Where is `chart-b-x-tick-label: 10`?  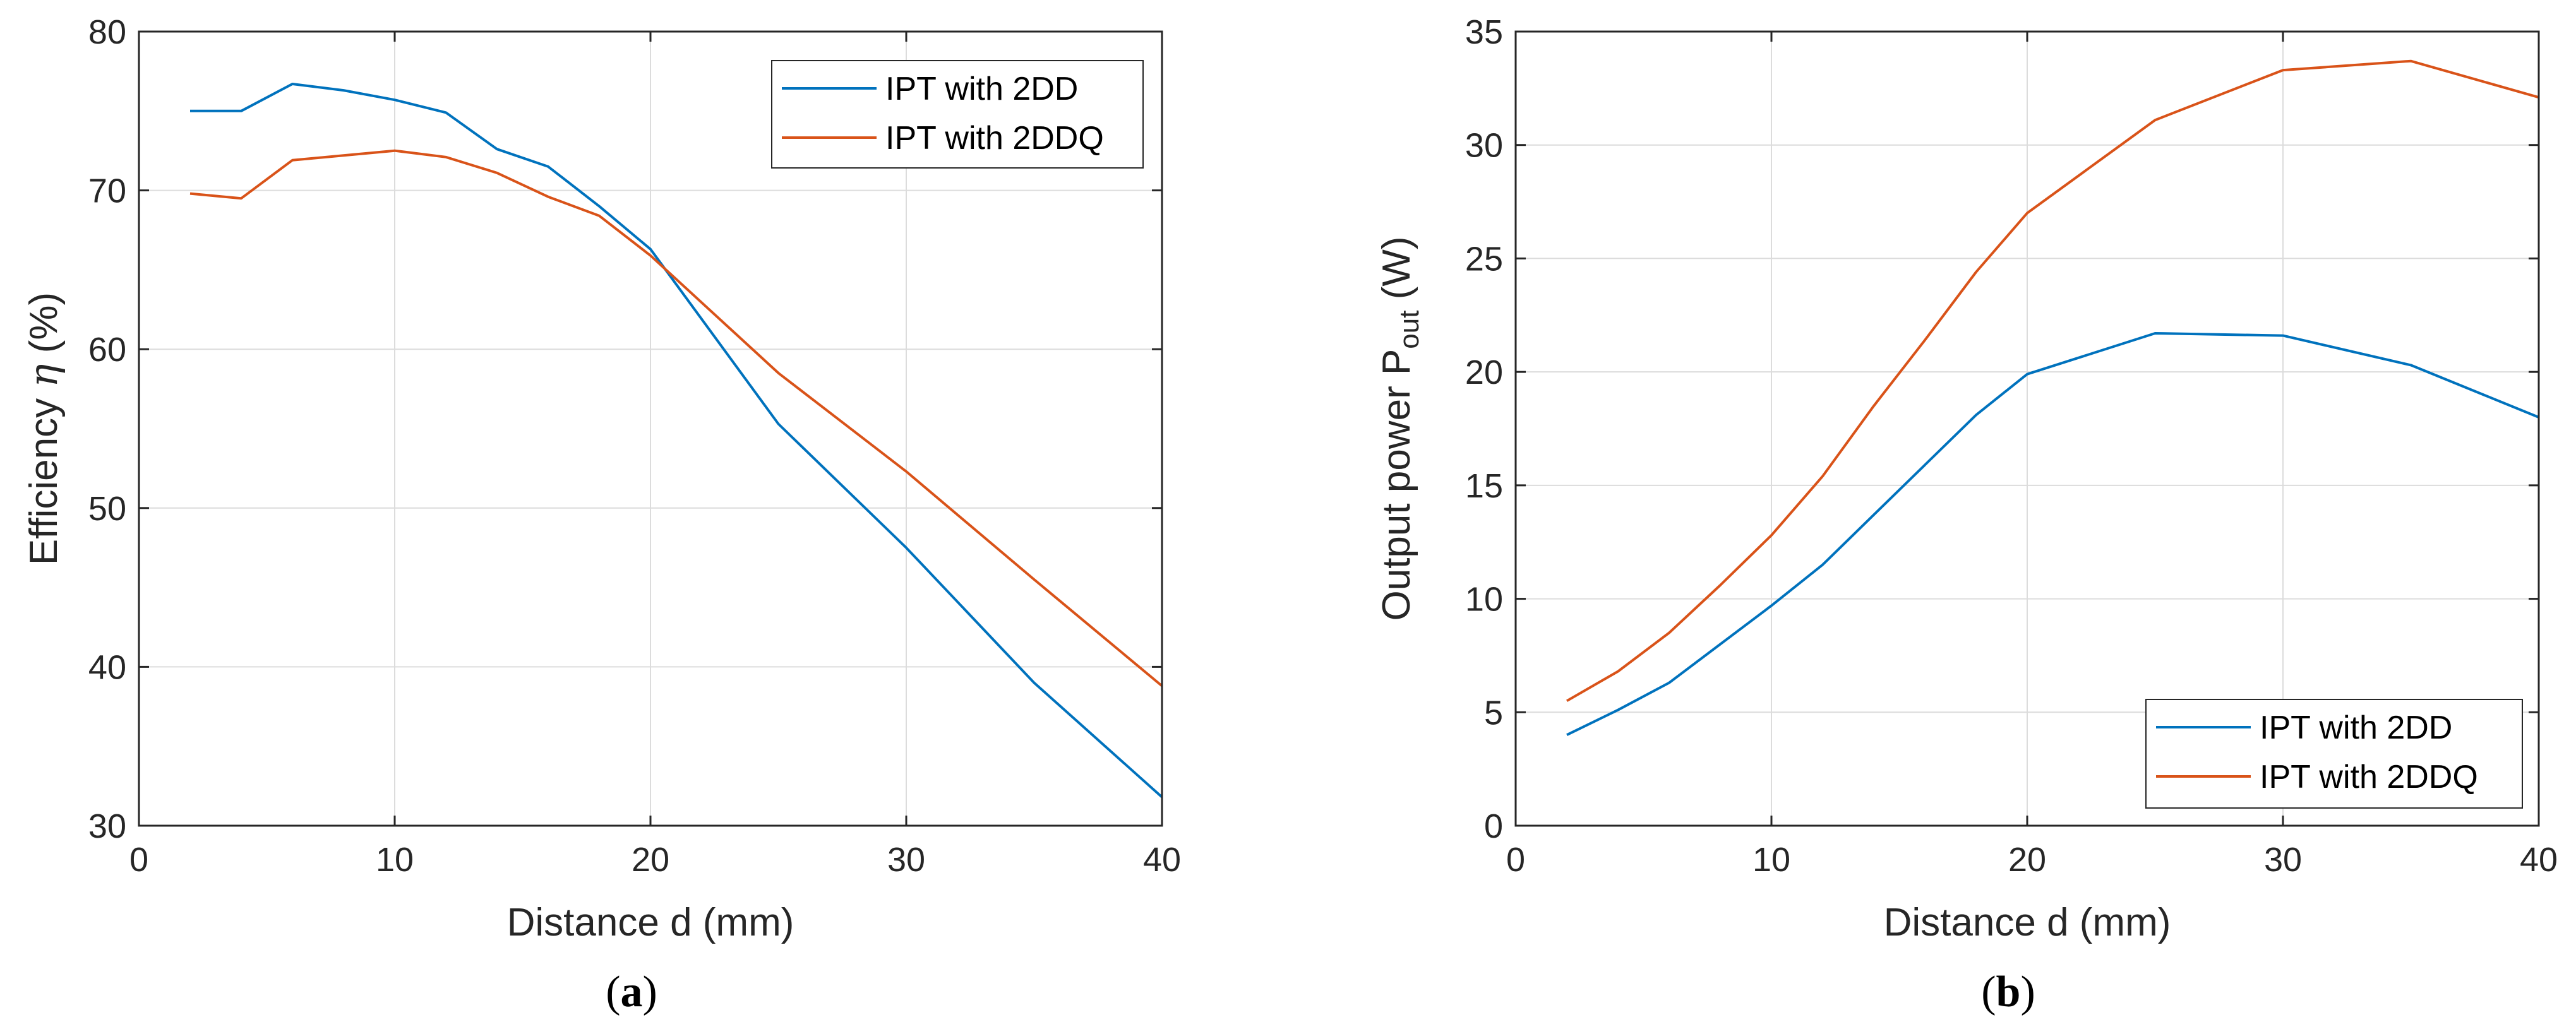
chart-b-x-tick-label: 10 is located at coordinates (1771, 860).